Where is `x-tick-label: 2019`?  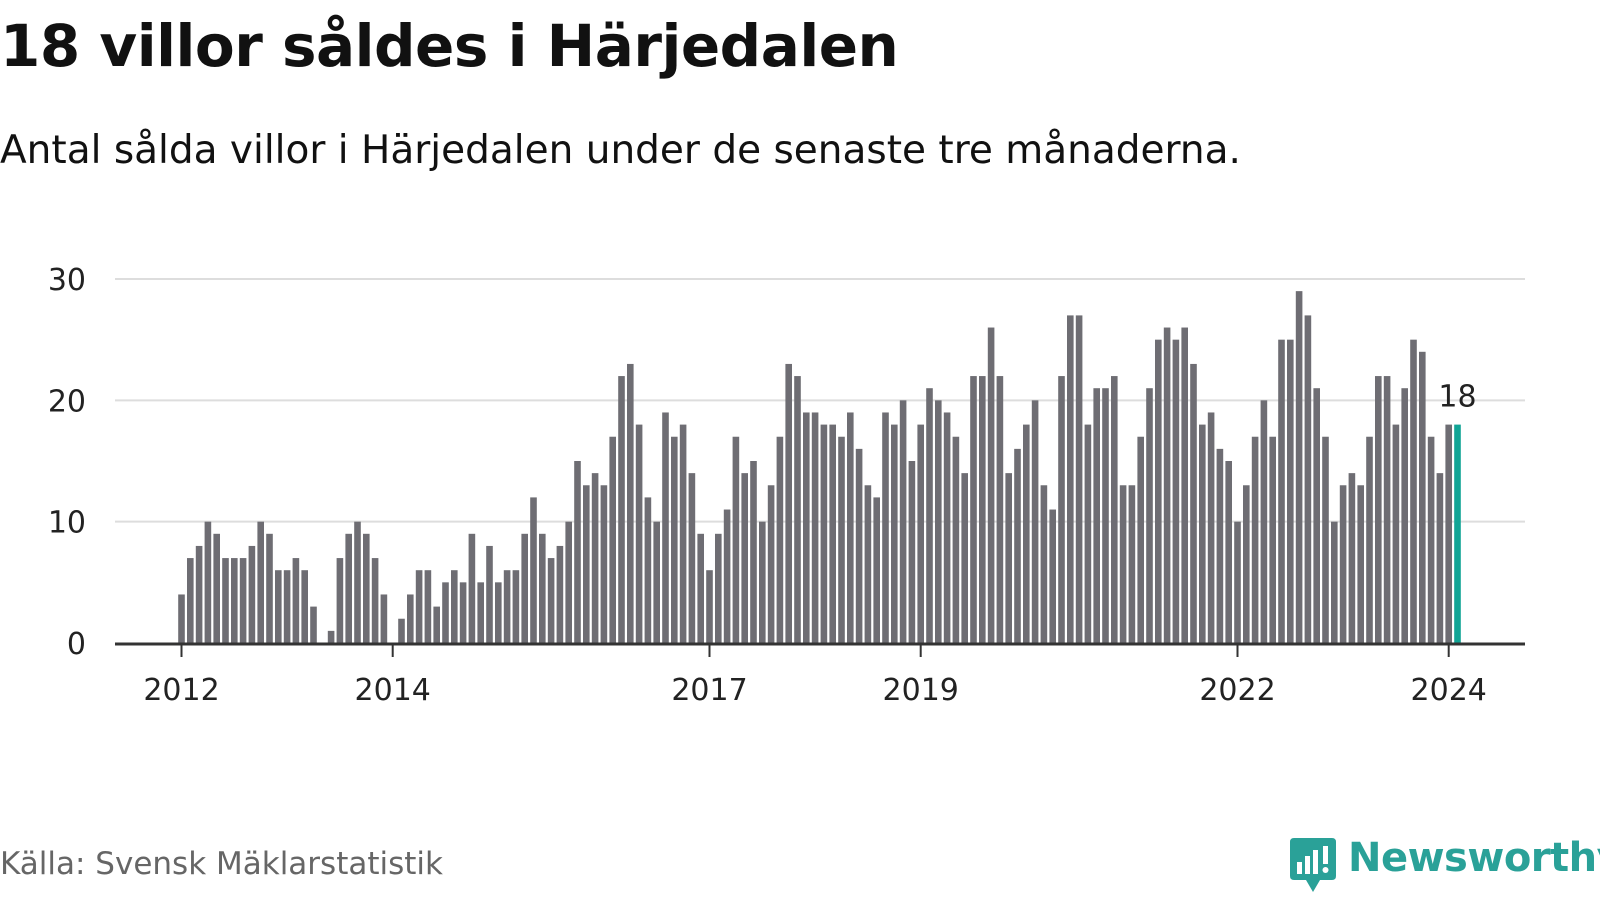
x-tick-label: 2019 is located at coordinates (921, 690).